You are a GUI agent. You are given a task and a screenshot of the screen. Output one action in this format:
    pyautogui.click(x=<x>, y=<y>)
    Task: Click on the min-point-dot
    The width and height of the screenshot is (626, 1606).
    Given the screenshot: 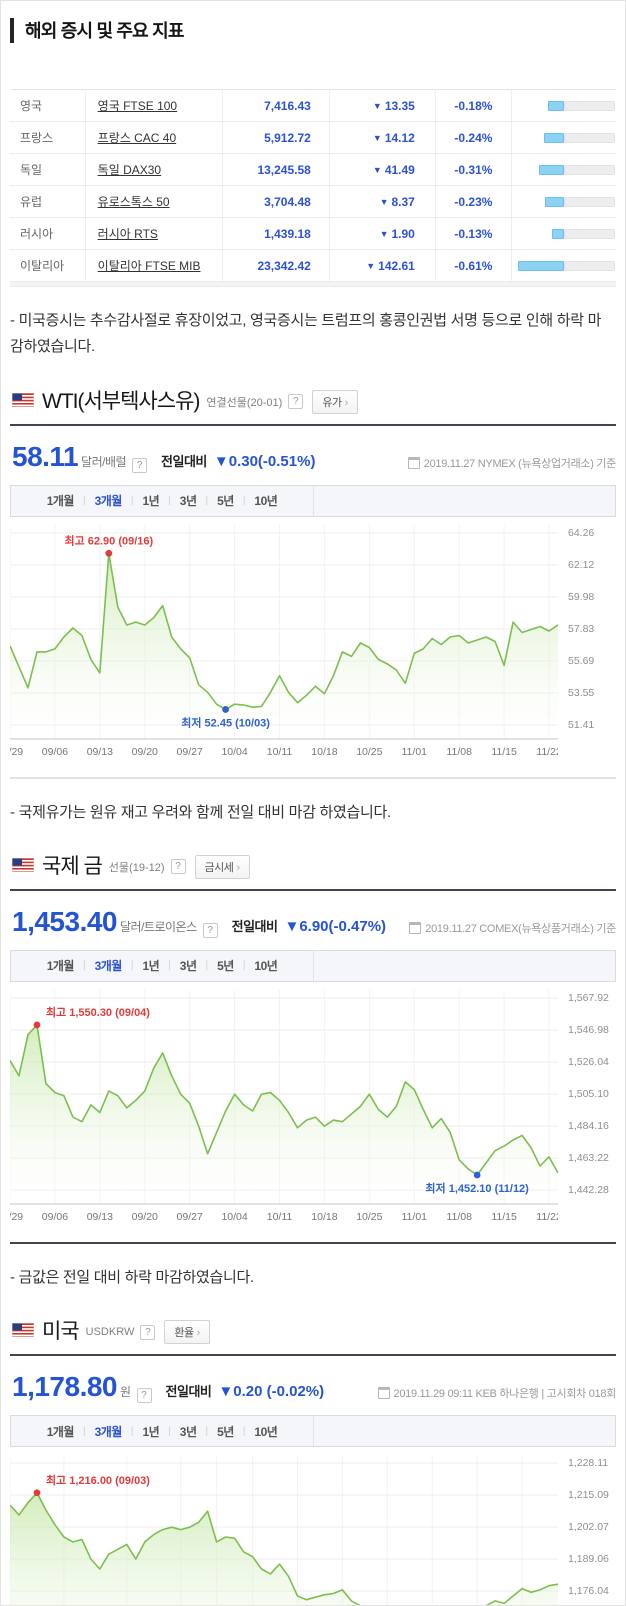 What is the action you would take?
    pyautogui.click(x=226, y=709)
    